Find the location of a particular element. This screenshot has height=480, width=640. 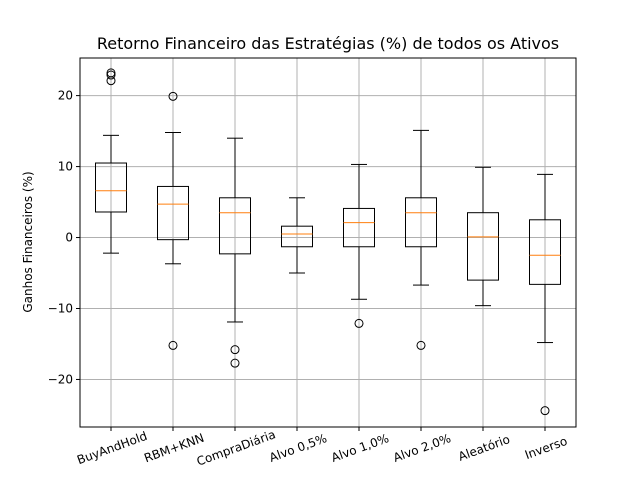

x-tick-label: Alvo 0,5% is located at coordinates (297, 448).